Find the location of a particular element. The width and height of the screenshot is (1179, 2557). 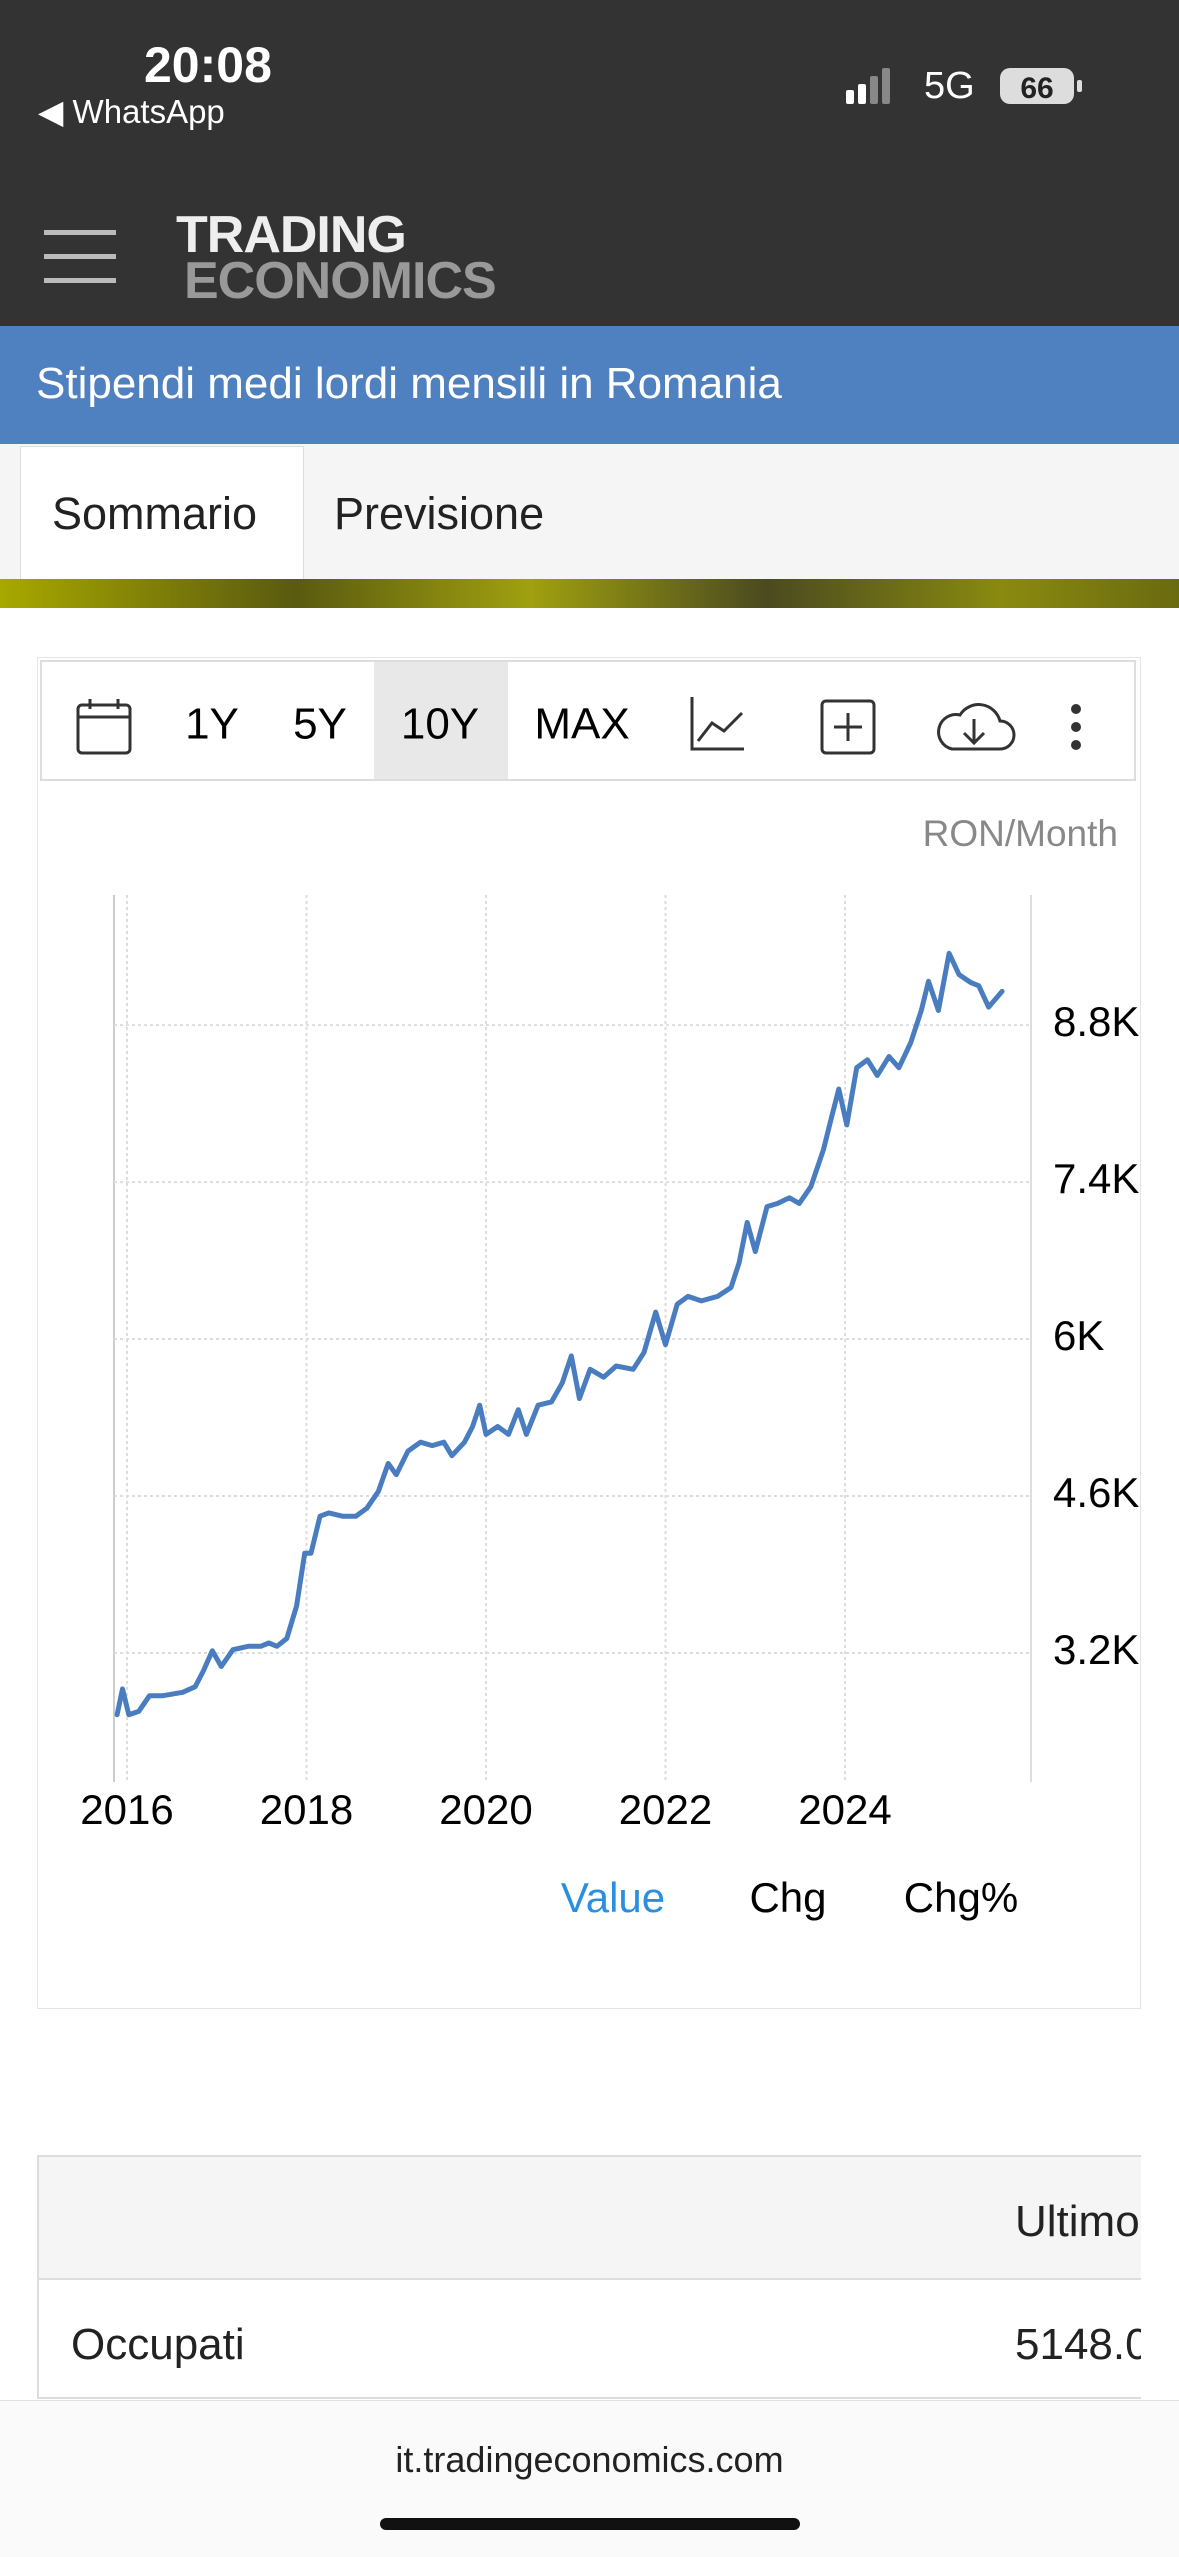

metric-tab: Value is located at coordinates (613, 1897).